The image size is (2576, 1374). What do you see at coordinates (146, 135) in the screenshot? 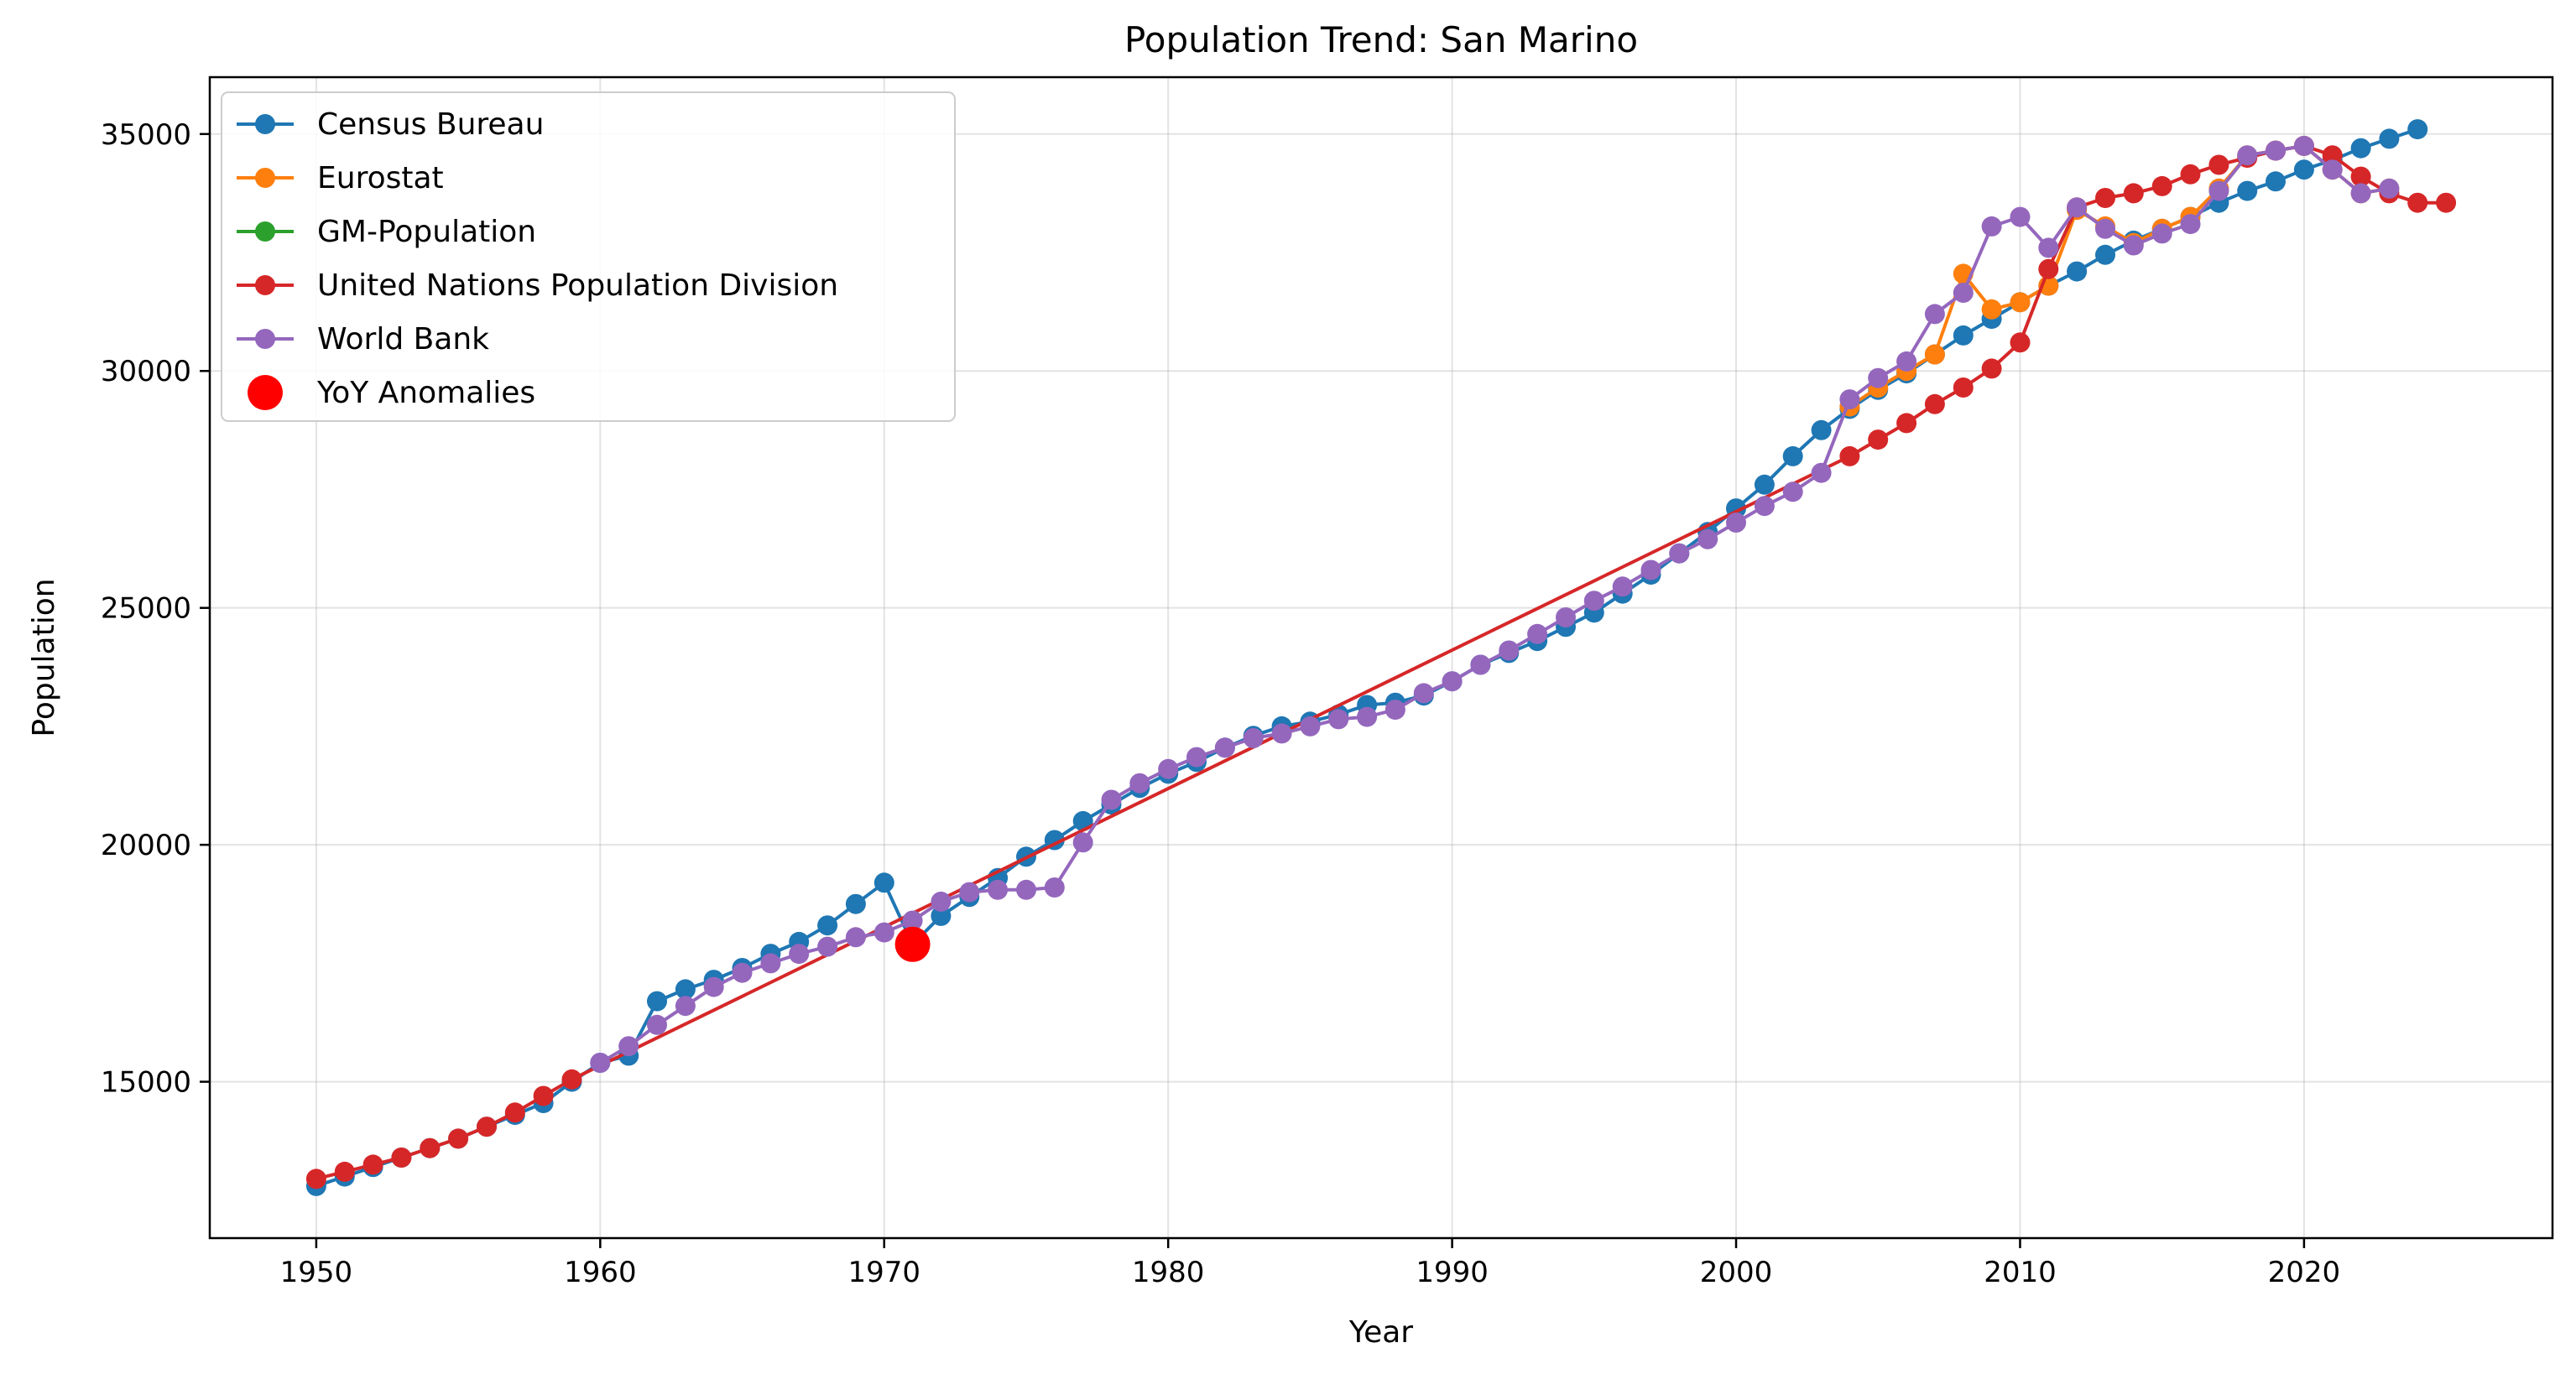
I see `y-tick-label: 35000` at bounding box center [146, 135].